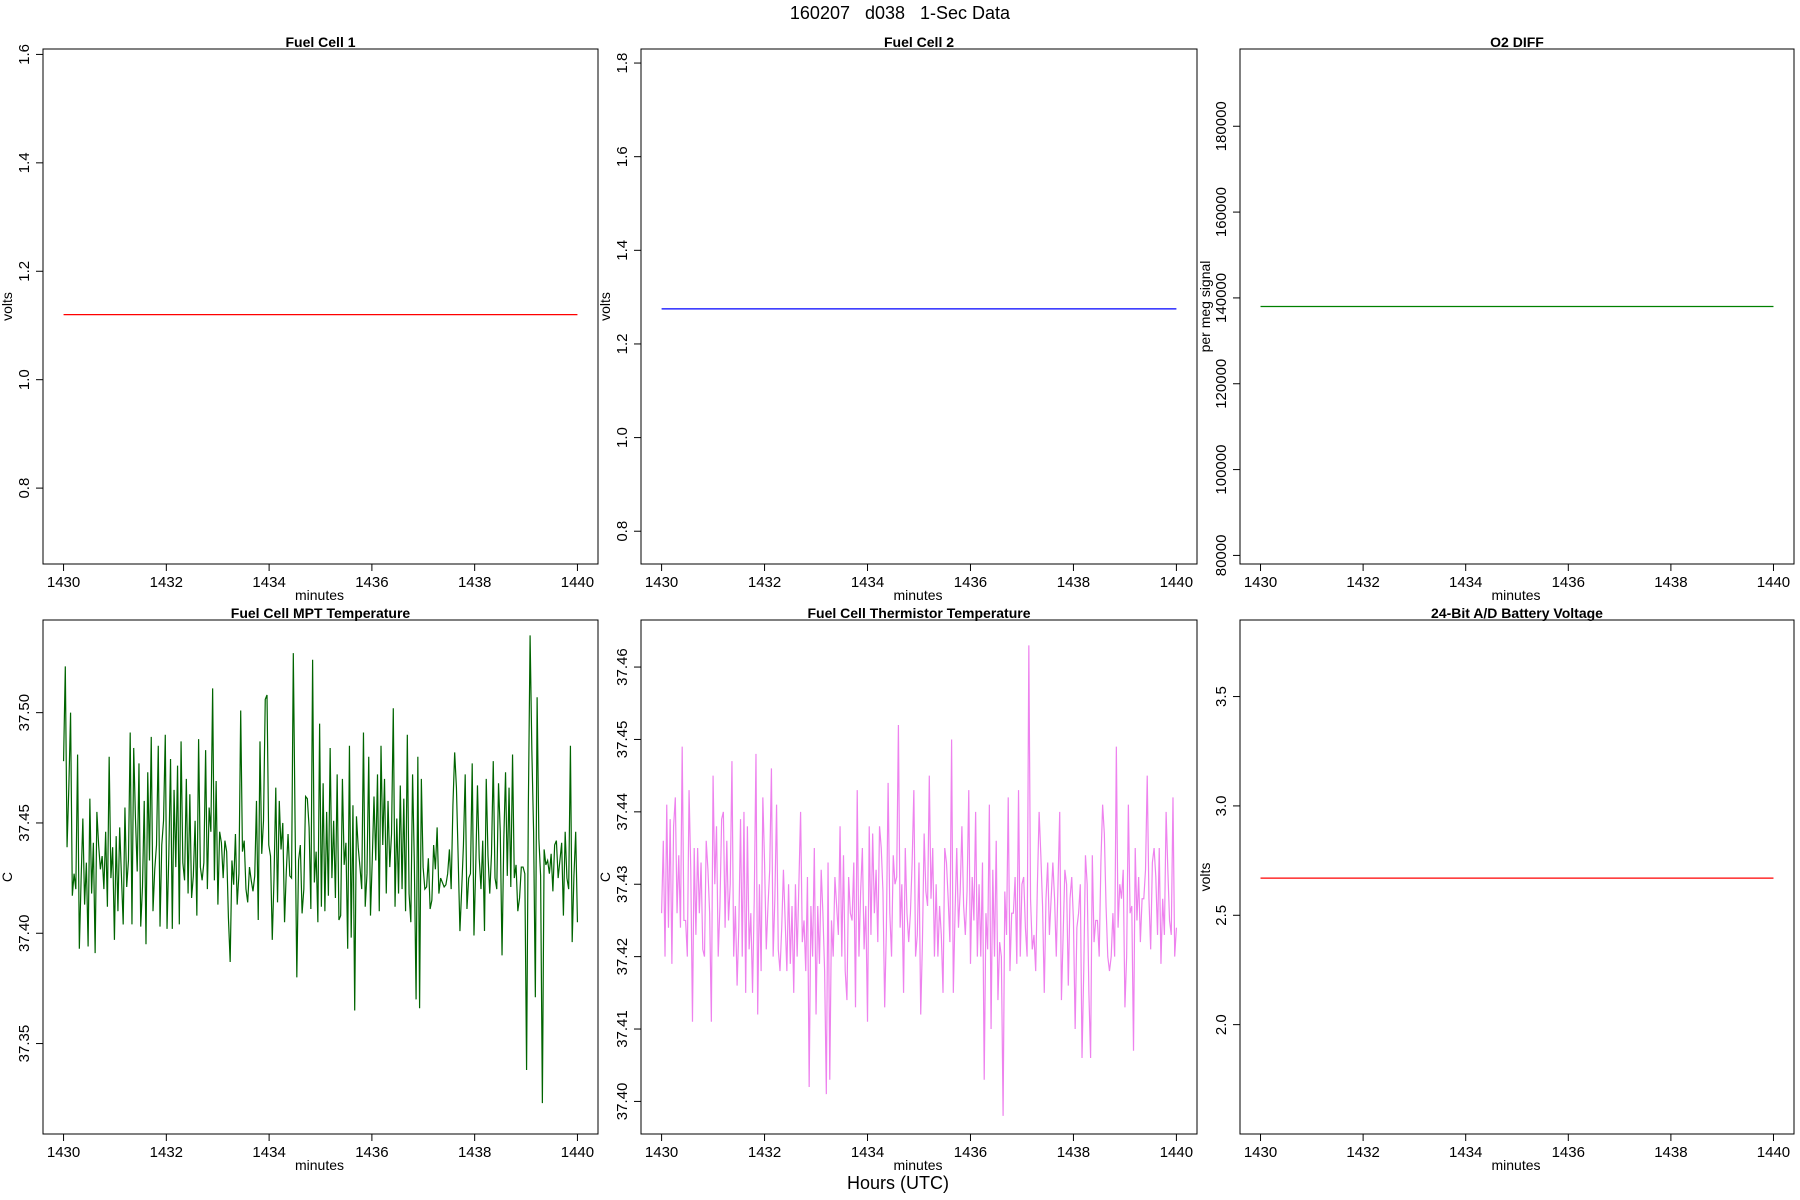 The height and width of the screenshot is (1200, 1800). What do you see at coordinates (1221, 470) in the screenshot?
I see `y-tick-label: 100000` at bounding box center [1221, 470].